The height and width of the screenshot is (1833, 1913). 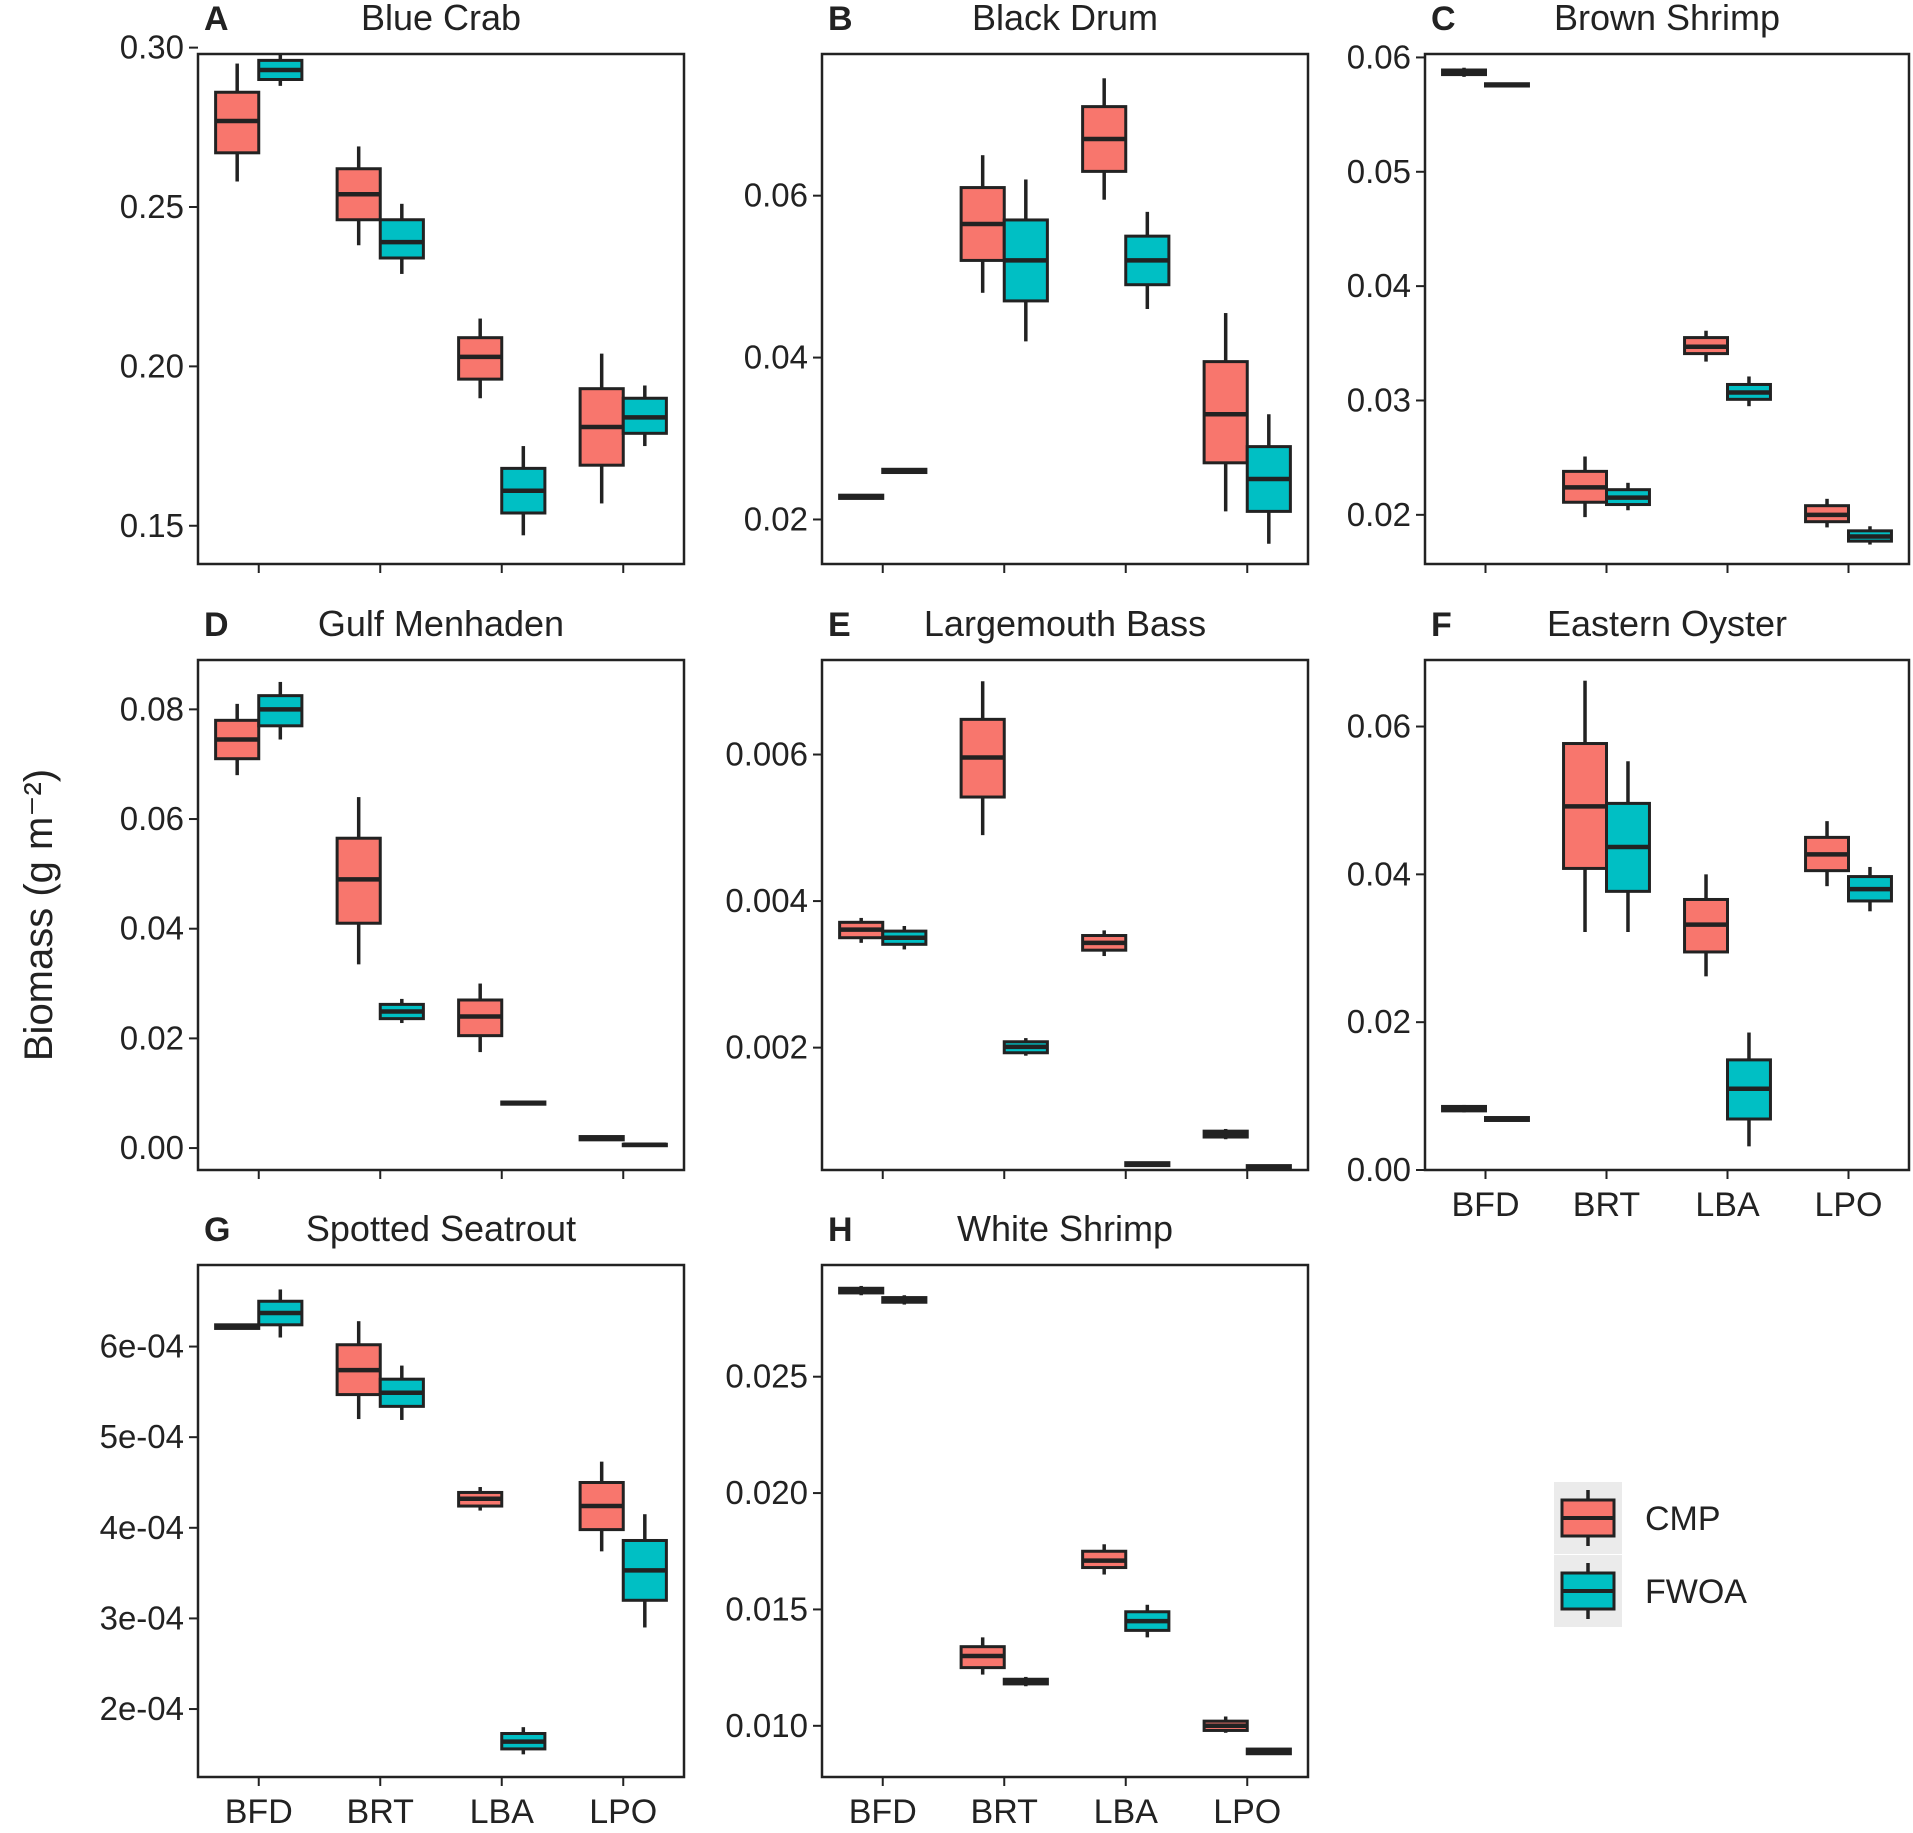 I want to click on panel-title: White Shrimp, so click(x=1065, y=1228).